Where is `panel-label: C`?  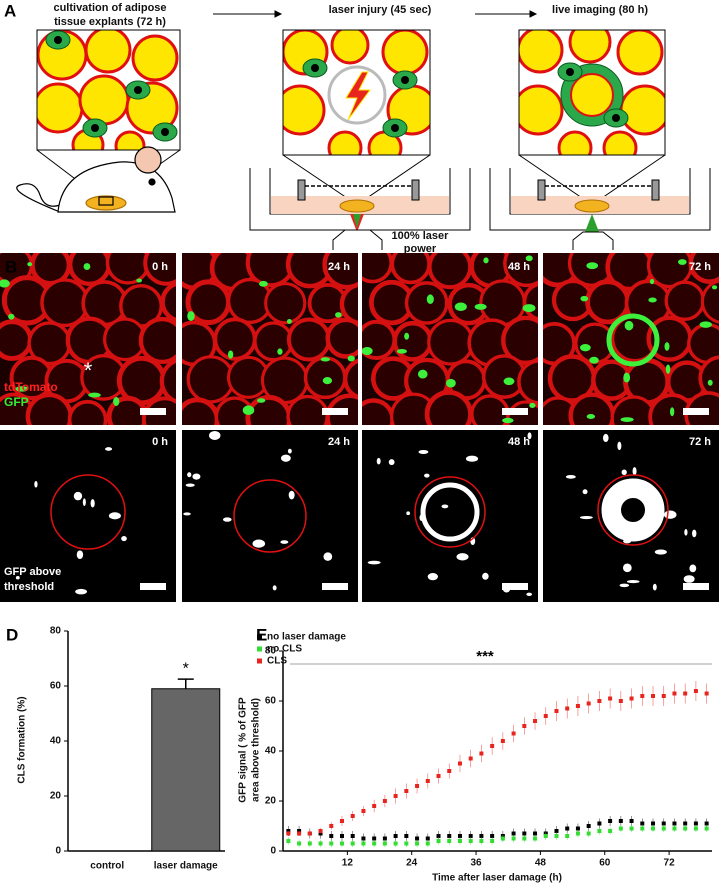 panel-label: C is located at coordinates (11, 438).